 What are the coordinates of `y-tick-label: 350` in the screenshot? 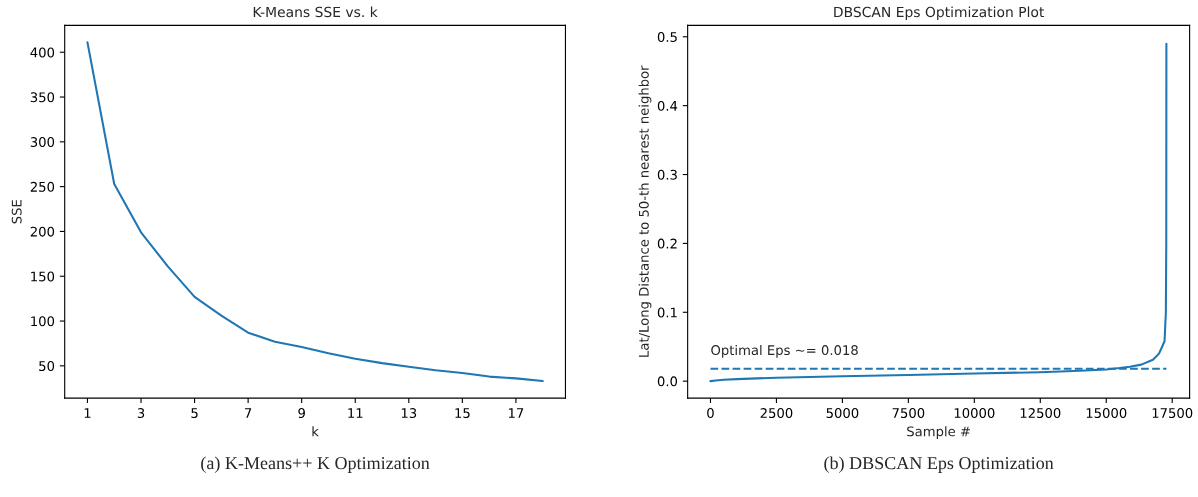 It's located at (42, 97).